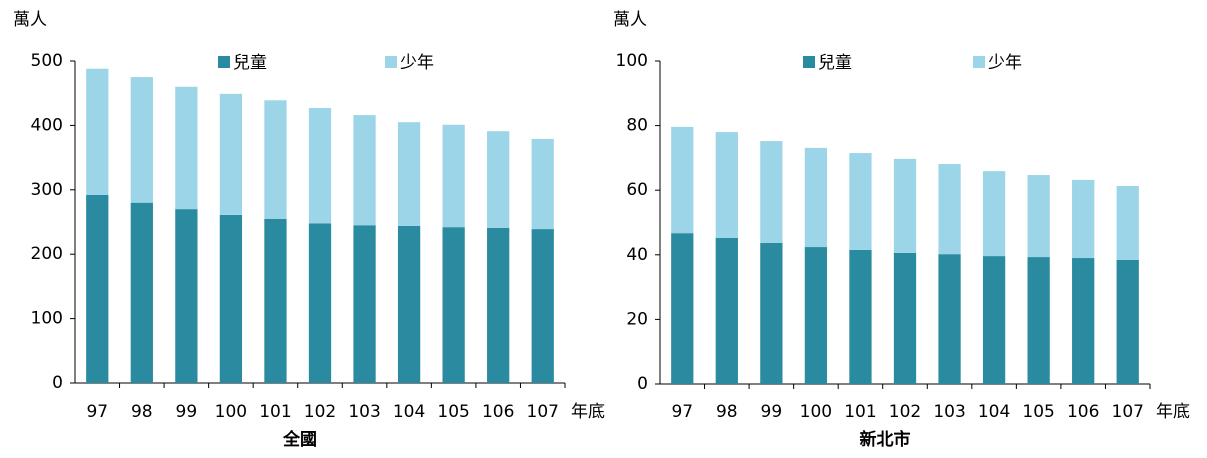 The height and width of the screenshot is (458, 1207). Describe the element at coordinates (637, 255) in the screenshot. I see `y-tick-label: 40` at that location.